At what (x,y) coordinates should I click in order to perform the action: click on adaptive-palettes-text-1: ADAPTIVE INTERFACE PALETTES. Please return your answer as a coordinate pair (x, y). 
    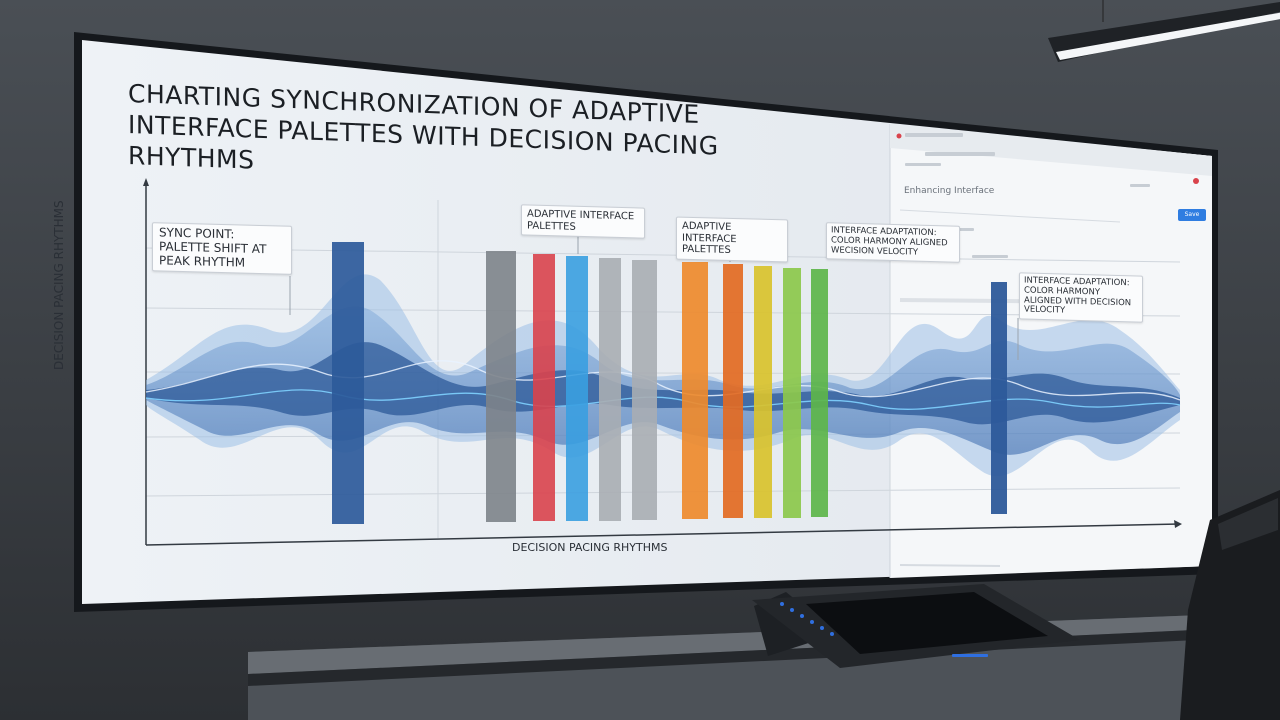
    Looking at the image, I should click on (581, 220).